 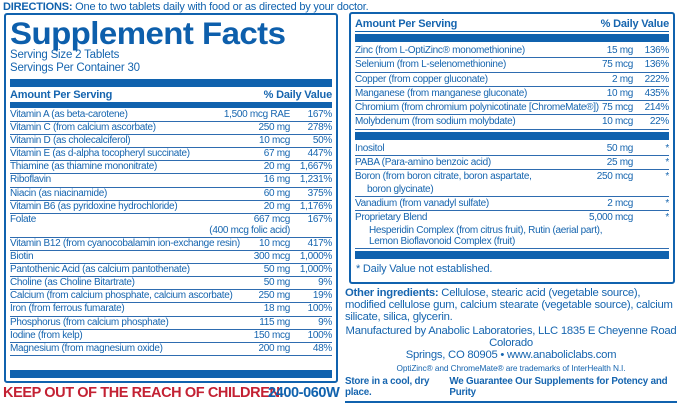 I want to click on row-name: Folate, so click(x=23, y=219).